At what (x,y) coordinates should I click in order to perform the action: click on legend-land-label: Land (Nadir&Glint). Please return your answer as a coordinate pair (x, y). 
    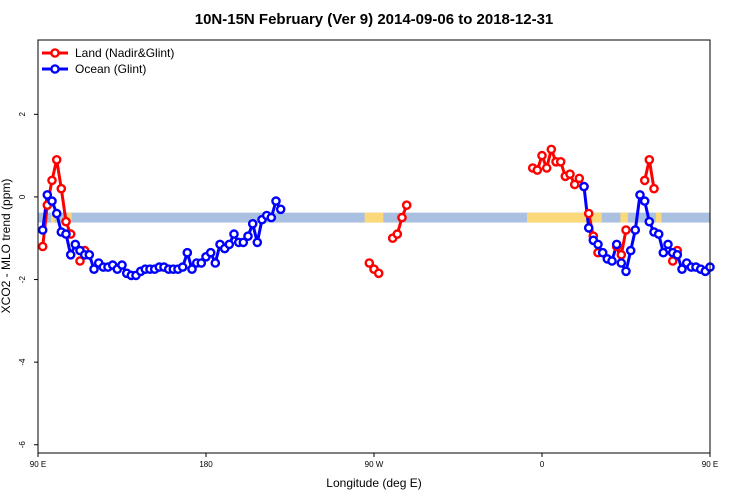
    Looking at the image, I should click on (124, 53).